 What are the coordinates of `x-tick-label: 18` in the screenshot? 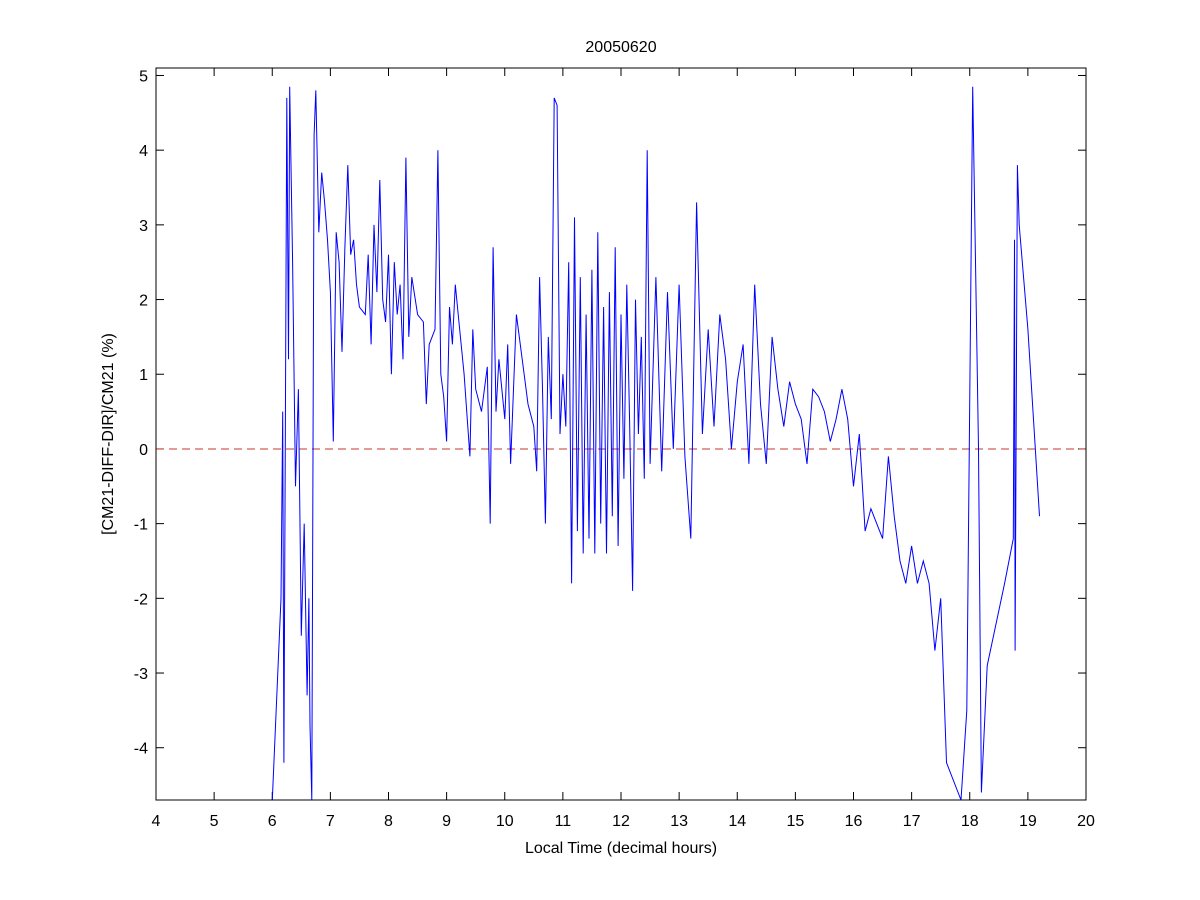 It's located at (970, 821).